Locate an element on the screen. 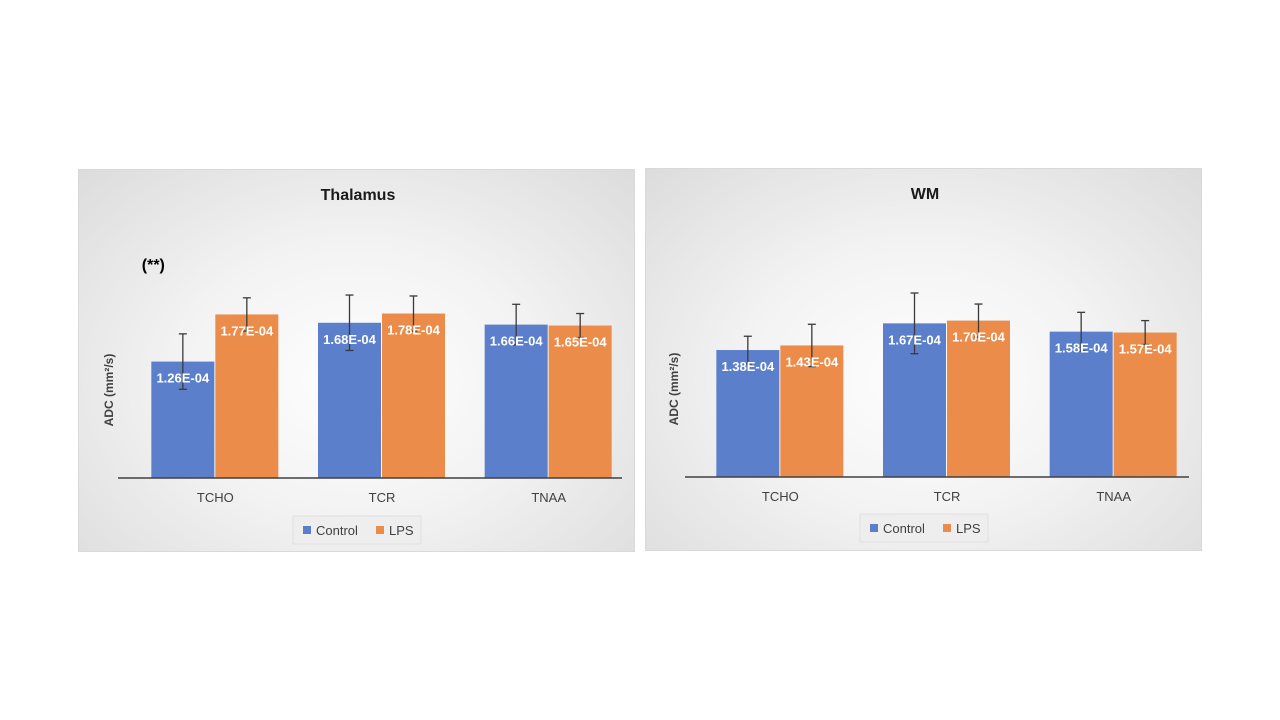 This screenshot has width=1280, height=720. chart-title: Thalamus is located at coordinates (358, 195).